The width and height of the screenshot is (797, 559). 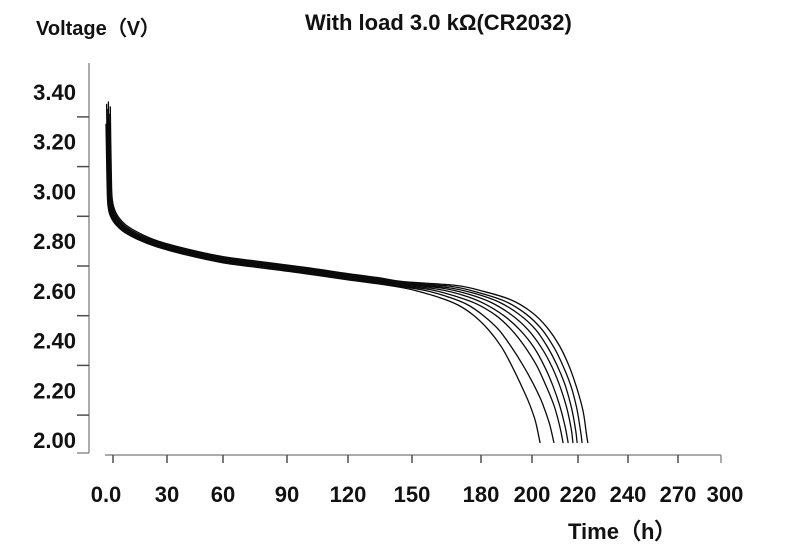 I want to click on x-tick-label: 200, so click(x=532, y=494).